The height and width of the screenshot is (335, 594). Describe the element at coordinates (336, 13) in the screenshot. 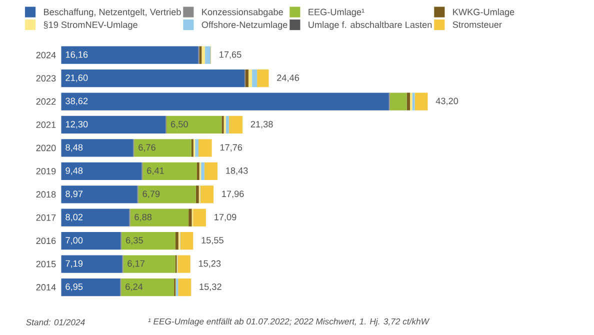

I see `legend-label: EEG-Umlage¹` at that location.